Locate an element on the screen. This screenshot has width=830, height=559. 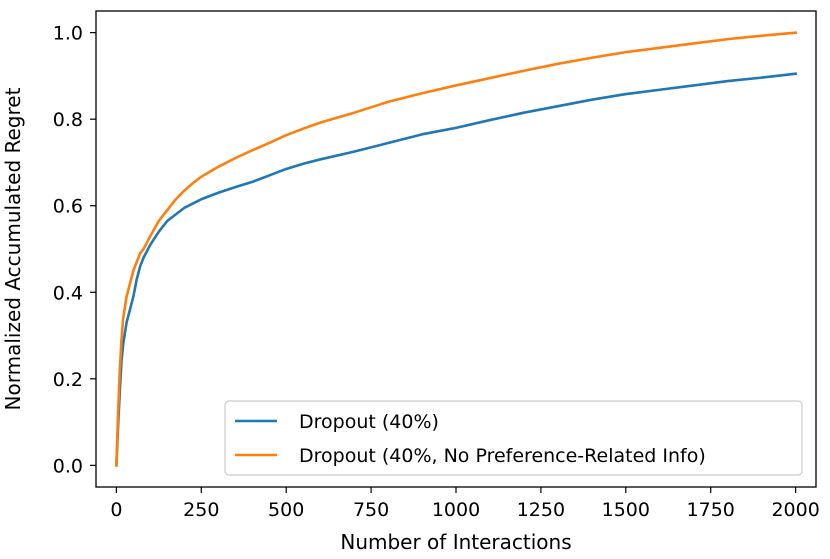
y-tick-label: 0.8 is located at coordinates (68, 120).